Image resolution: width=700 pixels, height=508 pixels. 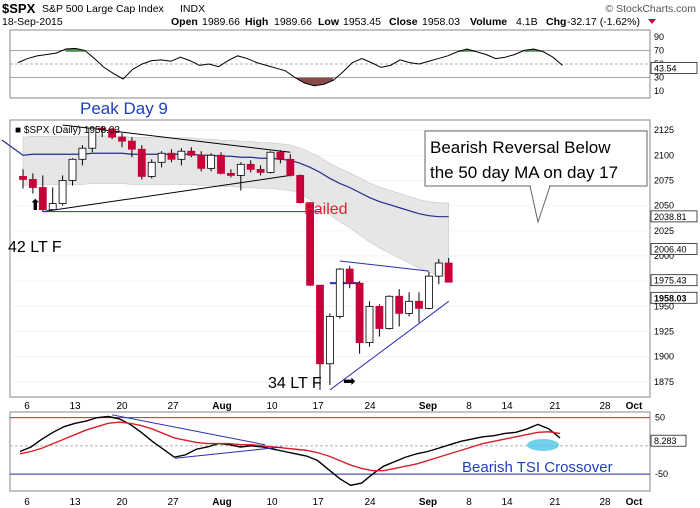 I want to click on high-label: High, so click(x=256, y=22).